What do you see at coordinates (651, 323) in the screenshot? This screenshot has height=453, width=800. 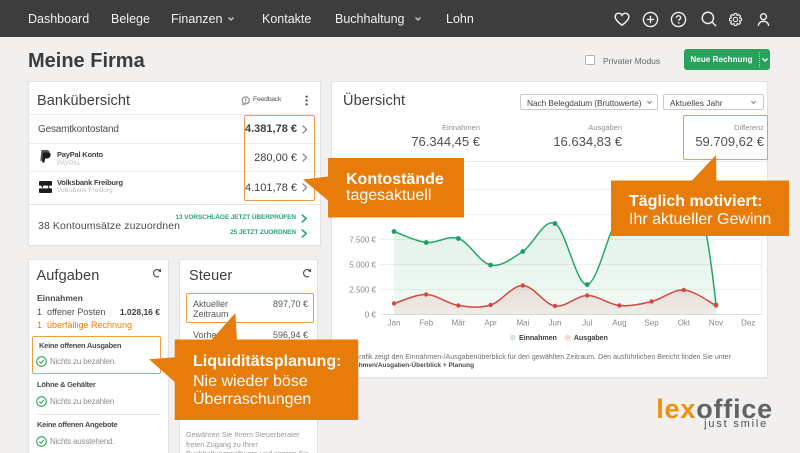 I see `svg-text: Sep` at bounding box center [651, 323].